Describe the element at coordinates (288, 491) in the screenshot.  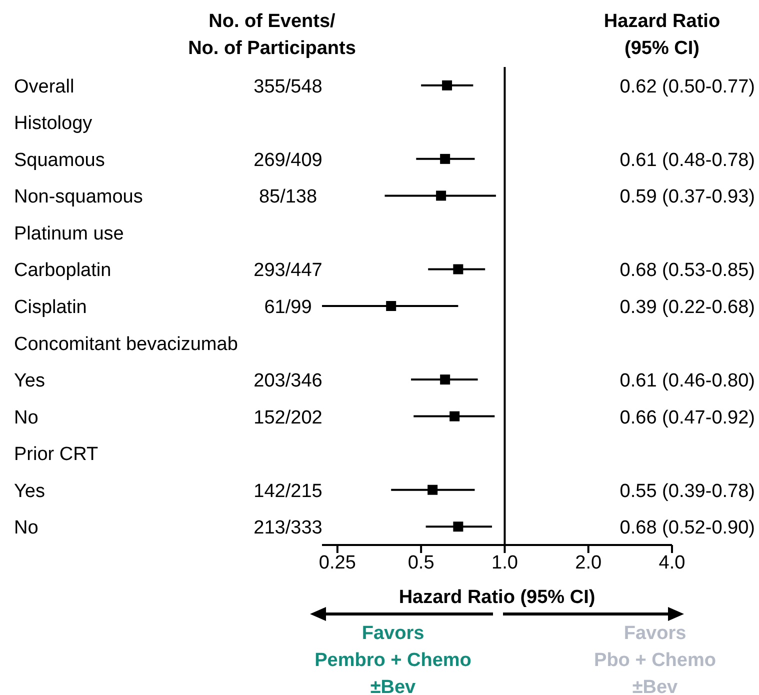
I see `annotation: 142/215` at that location.